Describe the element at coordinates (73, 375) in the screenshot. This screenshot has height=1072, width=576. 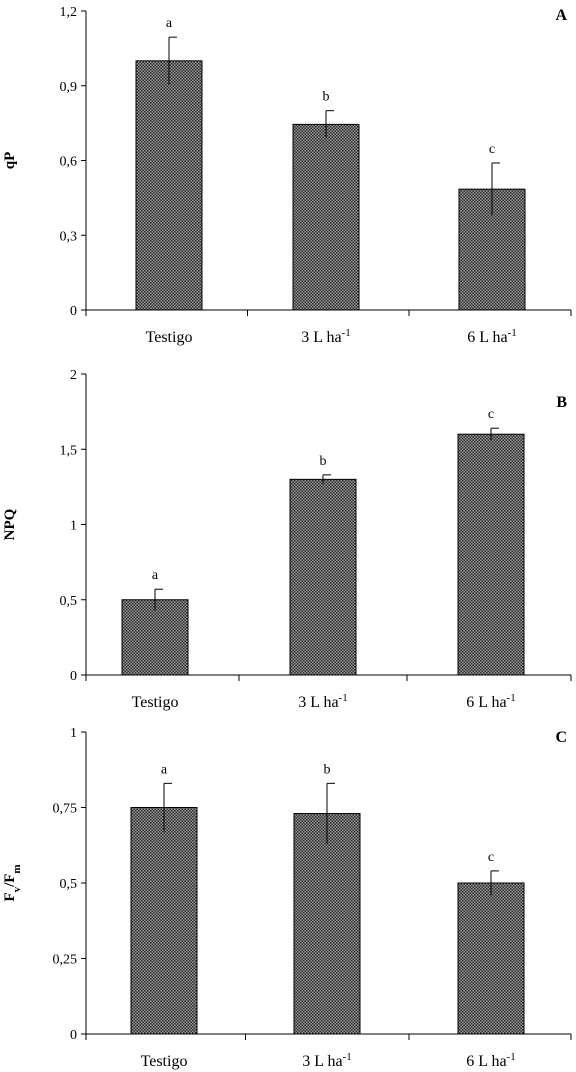
I see `y-tick-label: 2` at that location.